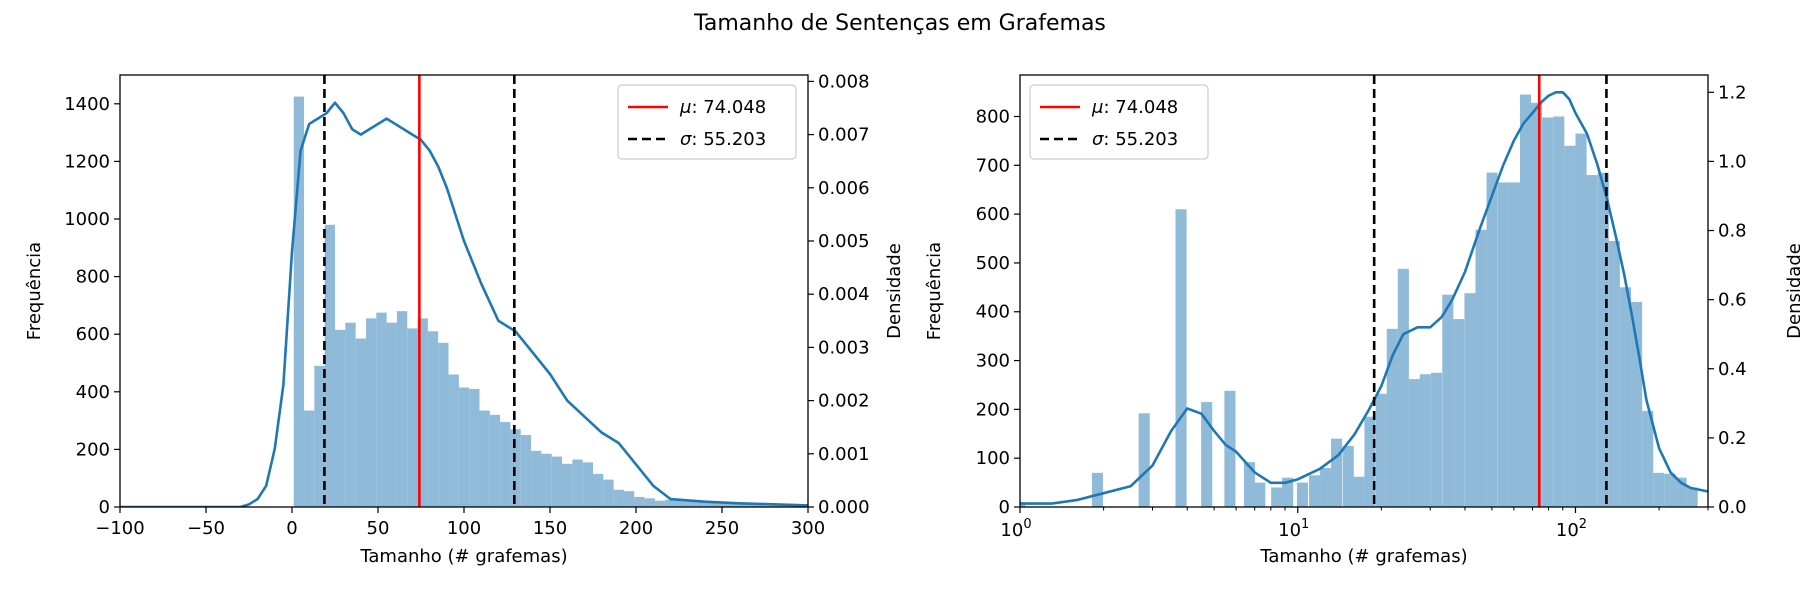 The height and width of the screenshot is (600, 1800). What do you see at coordinates (1732, 507) in the screenshot?
I see `y-right-tick-label: 0.0` at bounding box center [1732, 507].